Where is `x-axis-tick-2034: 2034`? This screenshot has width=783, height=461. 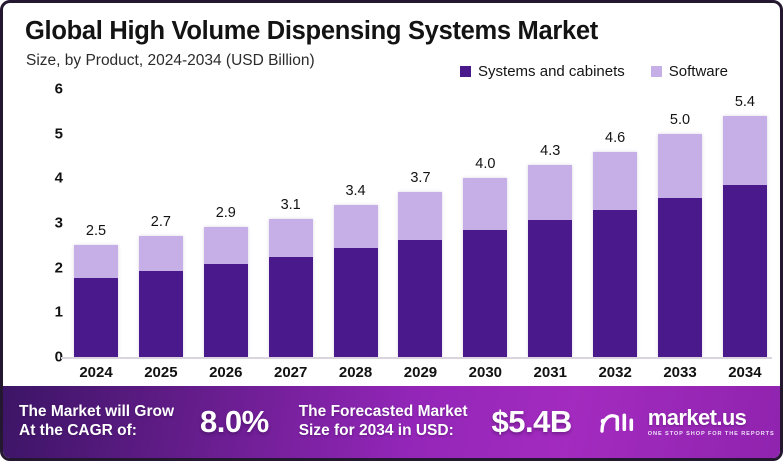
x-axis-tick-2034: 2034 is located at coordinates (745, 372).